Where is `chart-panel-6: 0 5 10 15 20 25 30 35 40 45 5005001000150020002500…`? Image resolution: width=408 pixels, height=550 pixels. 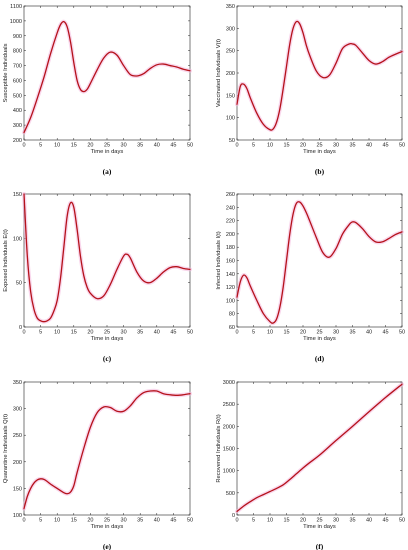 chart-panel-6: 0 5 10 15 20 25 30 35 40 45 5005001000150020002500… is located at coordinates (310, 465).